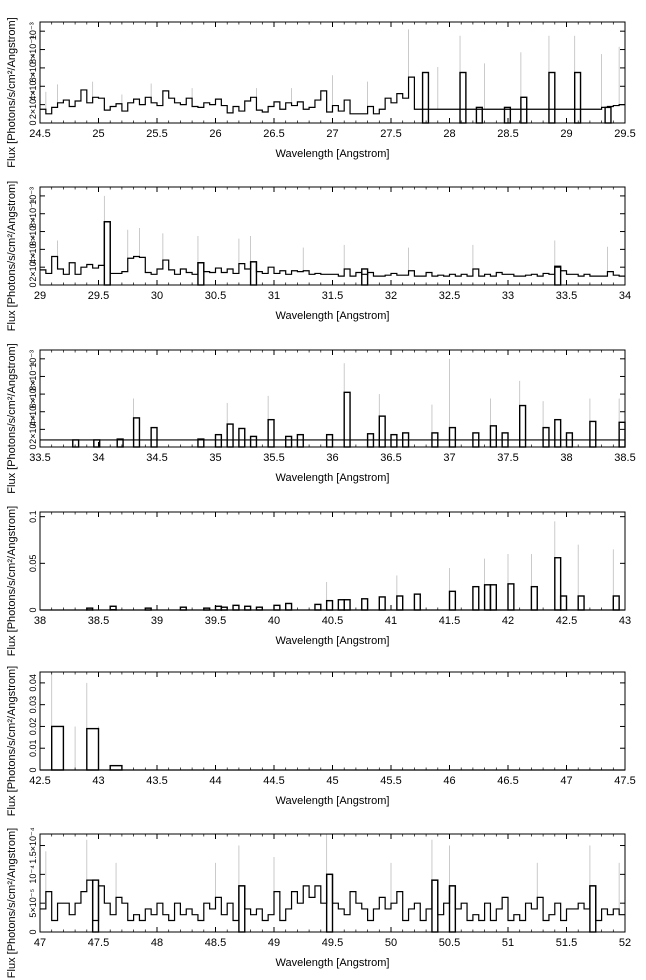 Image resolution: width=646 pixels, height=980 pixels. I want to click on x-tick-label: 34.5, so click(156, 458).